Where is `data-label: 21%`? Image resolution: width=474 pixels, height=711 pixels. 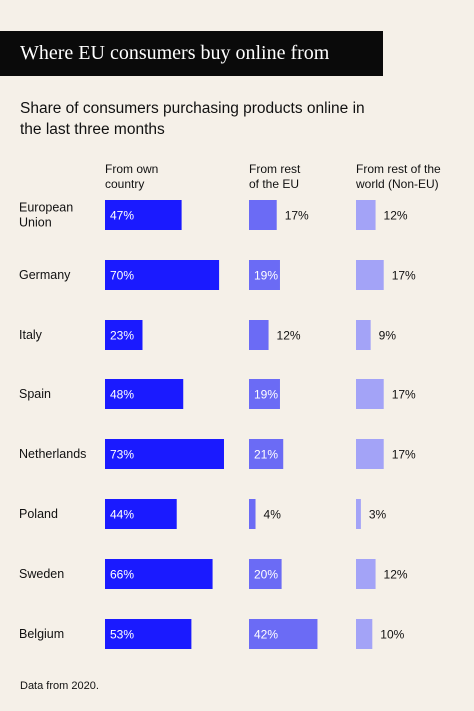
data-label: 21% is located at coordinates (266, 455).